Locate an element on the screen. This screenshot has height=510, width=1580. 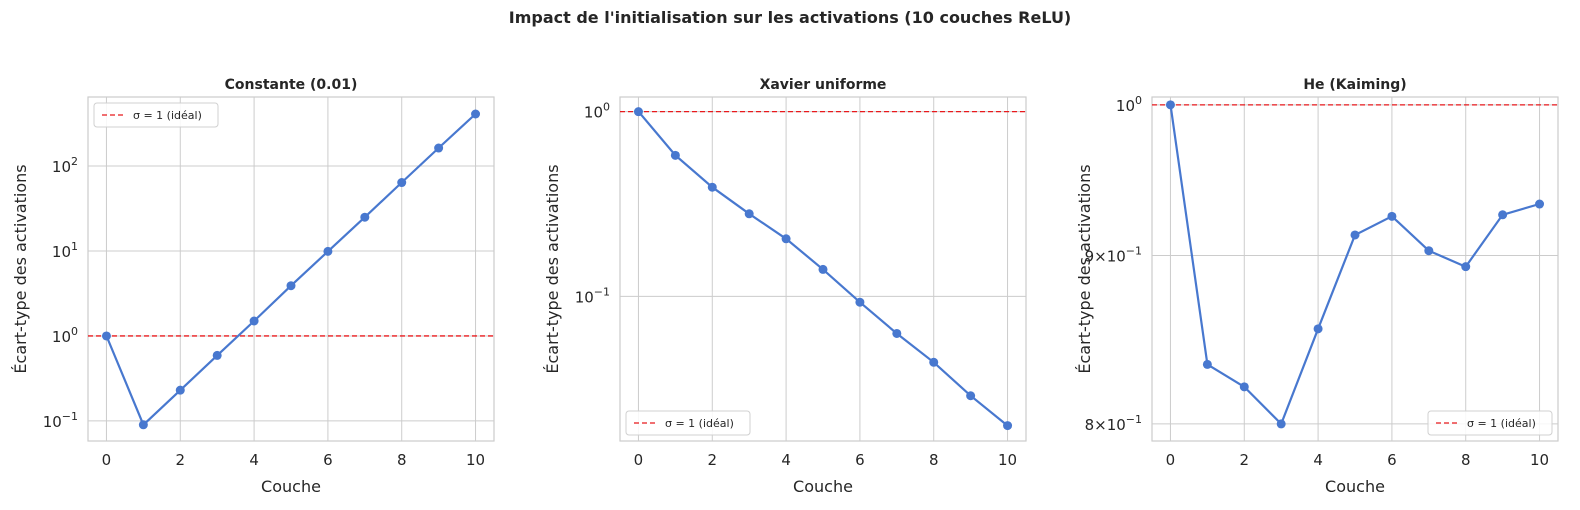
y-tick-label: 8×10⁻¹ is located at coordinates (1113, 423).